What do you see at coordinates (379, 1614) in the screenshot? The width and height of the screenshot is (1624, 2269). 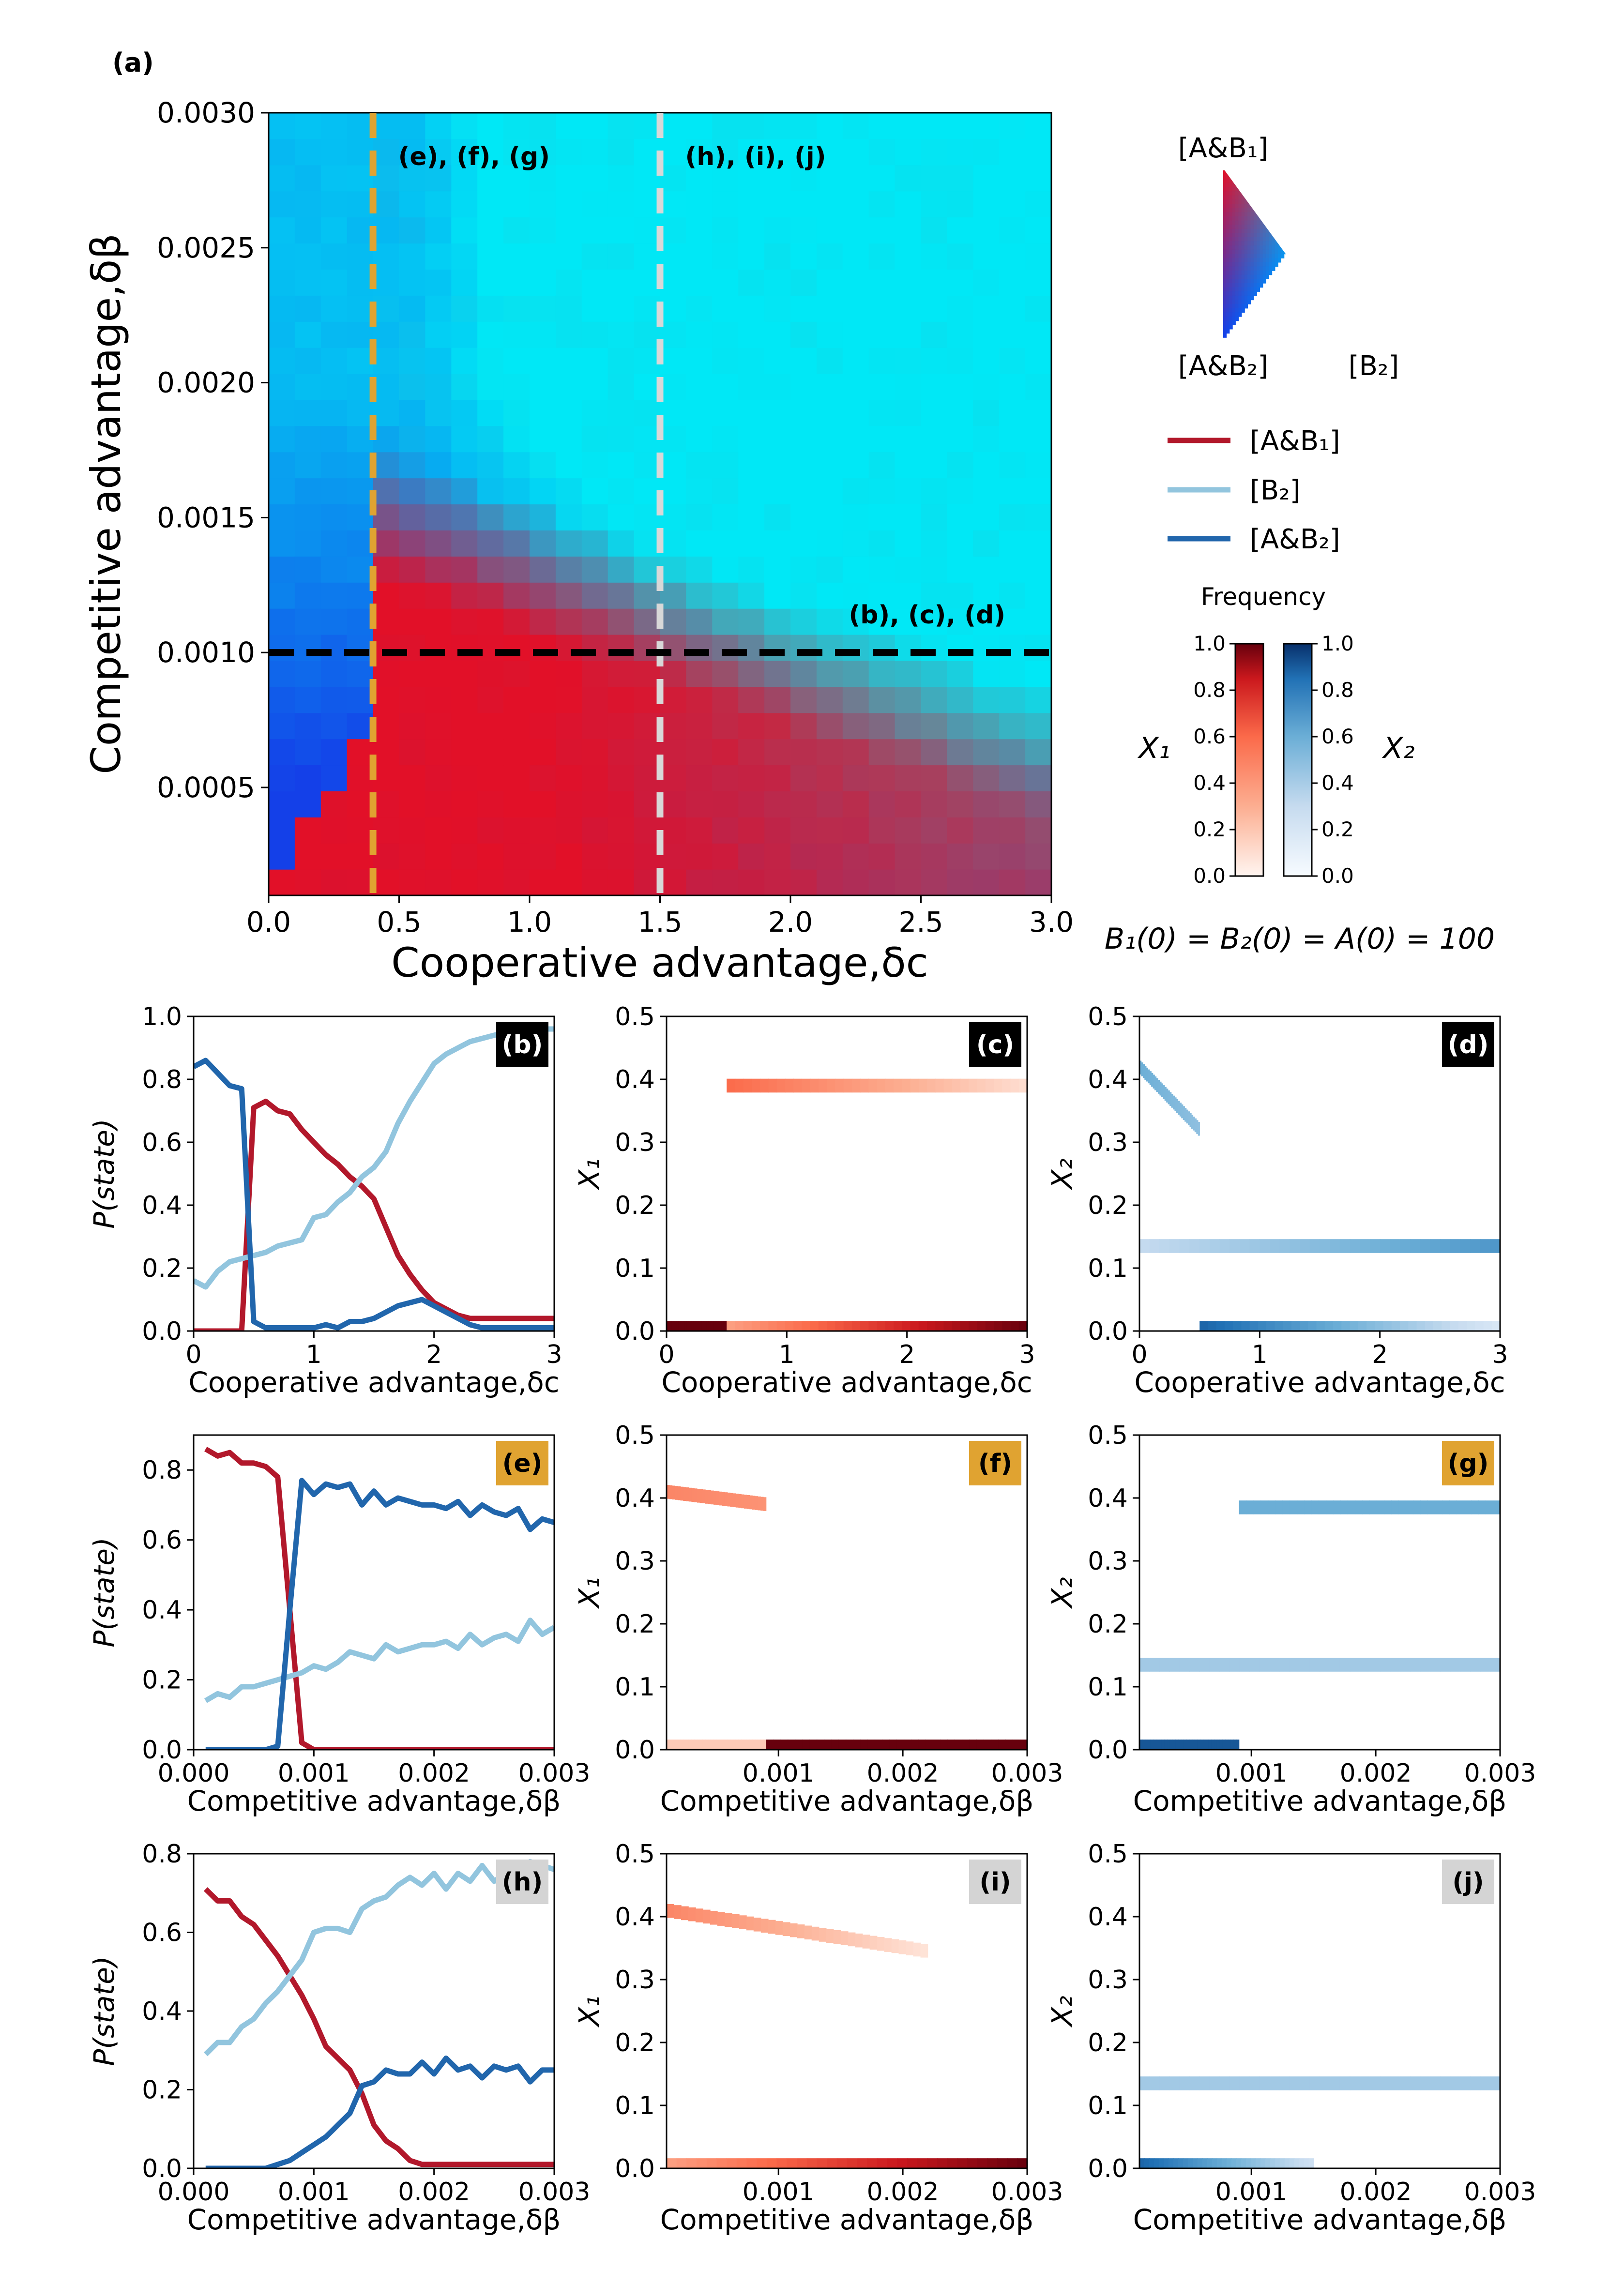 I see `series-line` at bounding box center [379, 1614].